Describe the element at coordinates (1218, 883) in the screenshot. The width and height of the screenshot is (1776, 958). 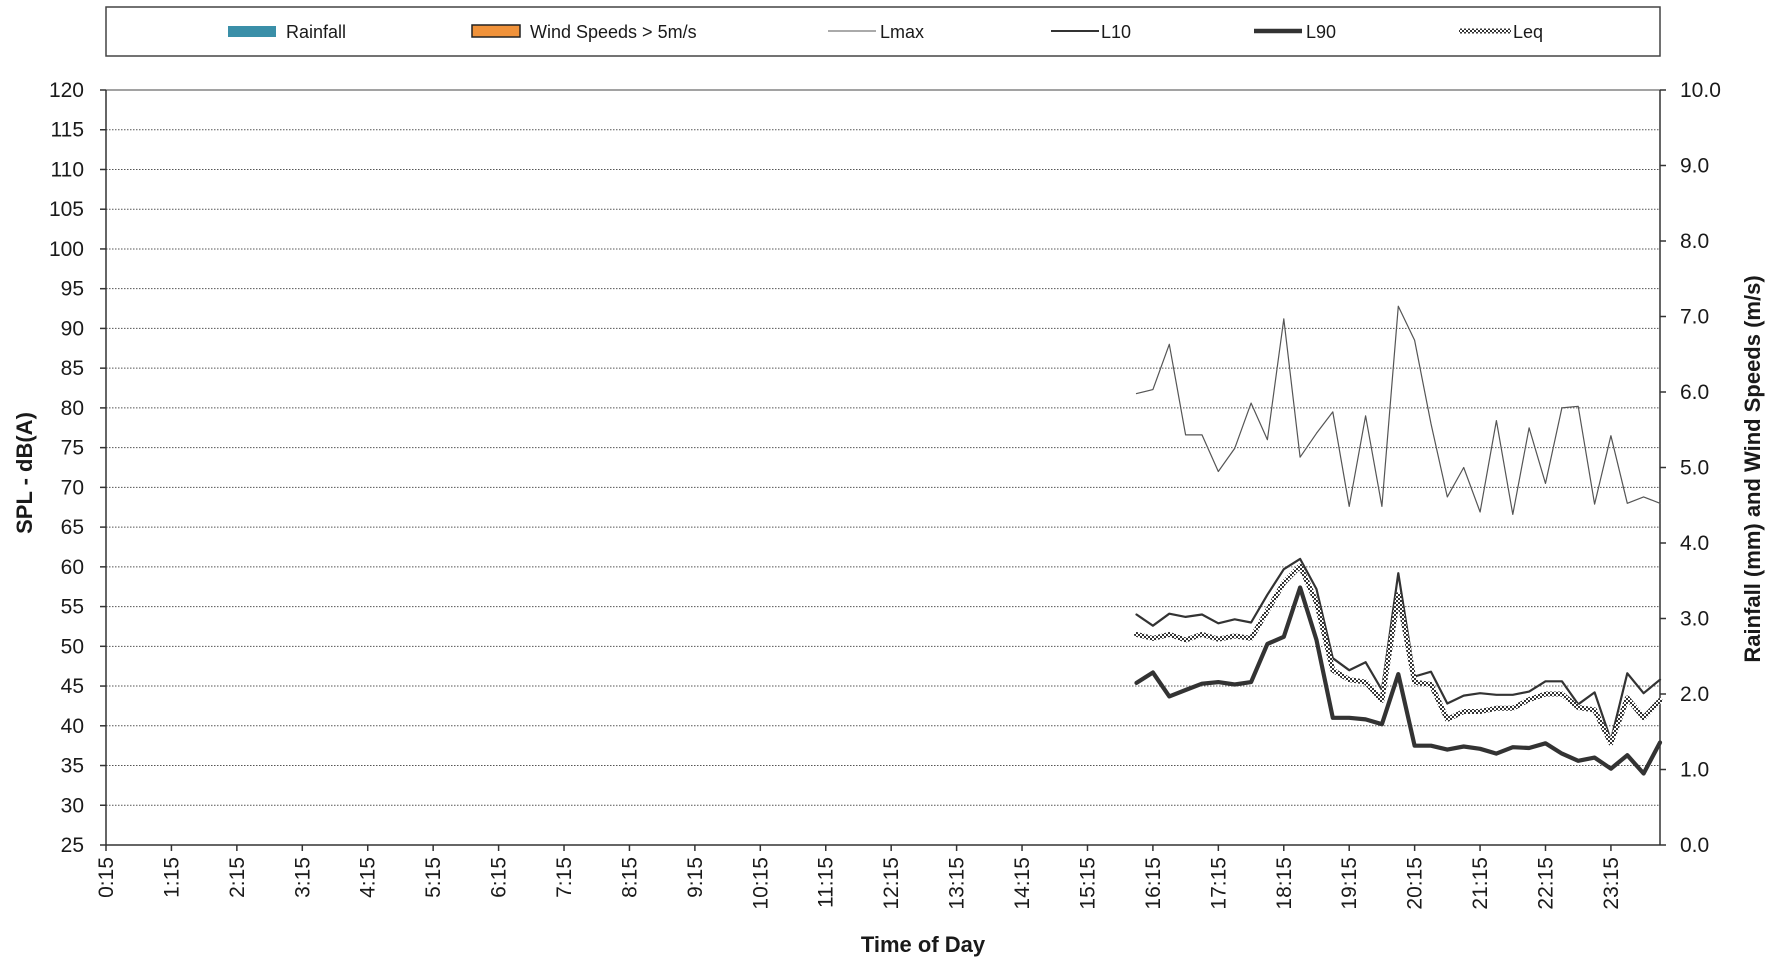
I see `x-tick-label: 17:15` at that location.